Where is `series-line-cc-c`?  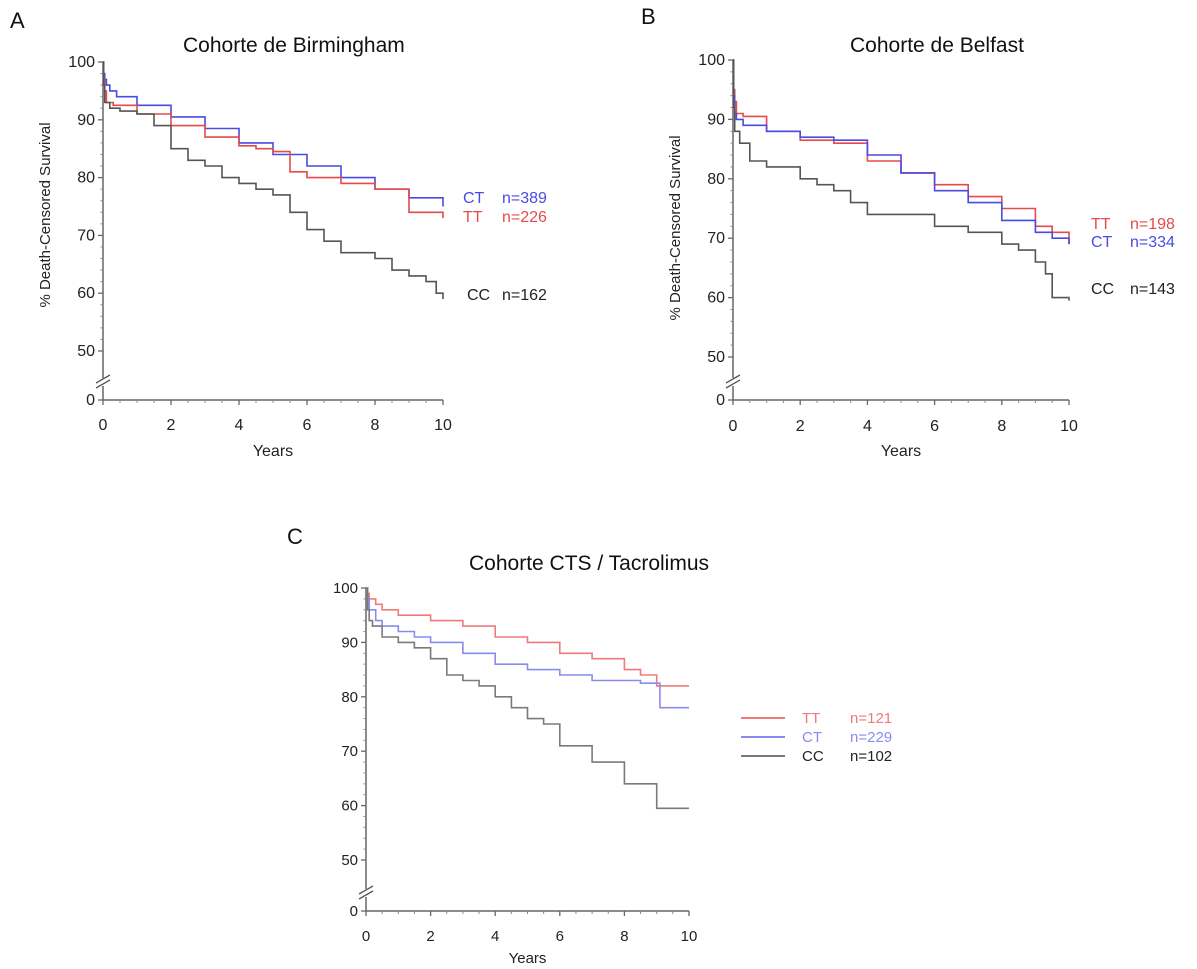 series-line-cc-c is located at coordinates (527, 698).